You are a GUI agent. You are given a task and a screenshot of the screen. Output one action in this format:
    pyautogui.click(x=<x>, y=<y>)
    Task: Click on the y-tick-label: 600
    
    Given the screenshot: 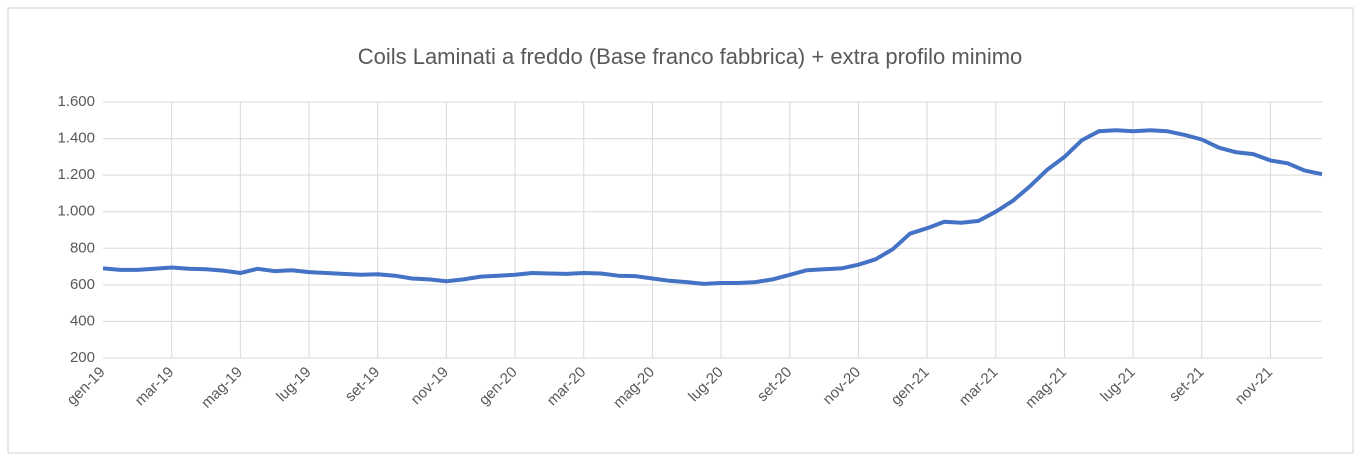 What is the action you would take?
    pyautogui.click(x=82, y=284)
    